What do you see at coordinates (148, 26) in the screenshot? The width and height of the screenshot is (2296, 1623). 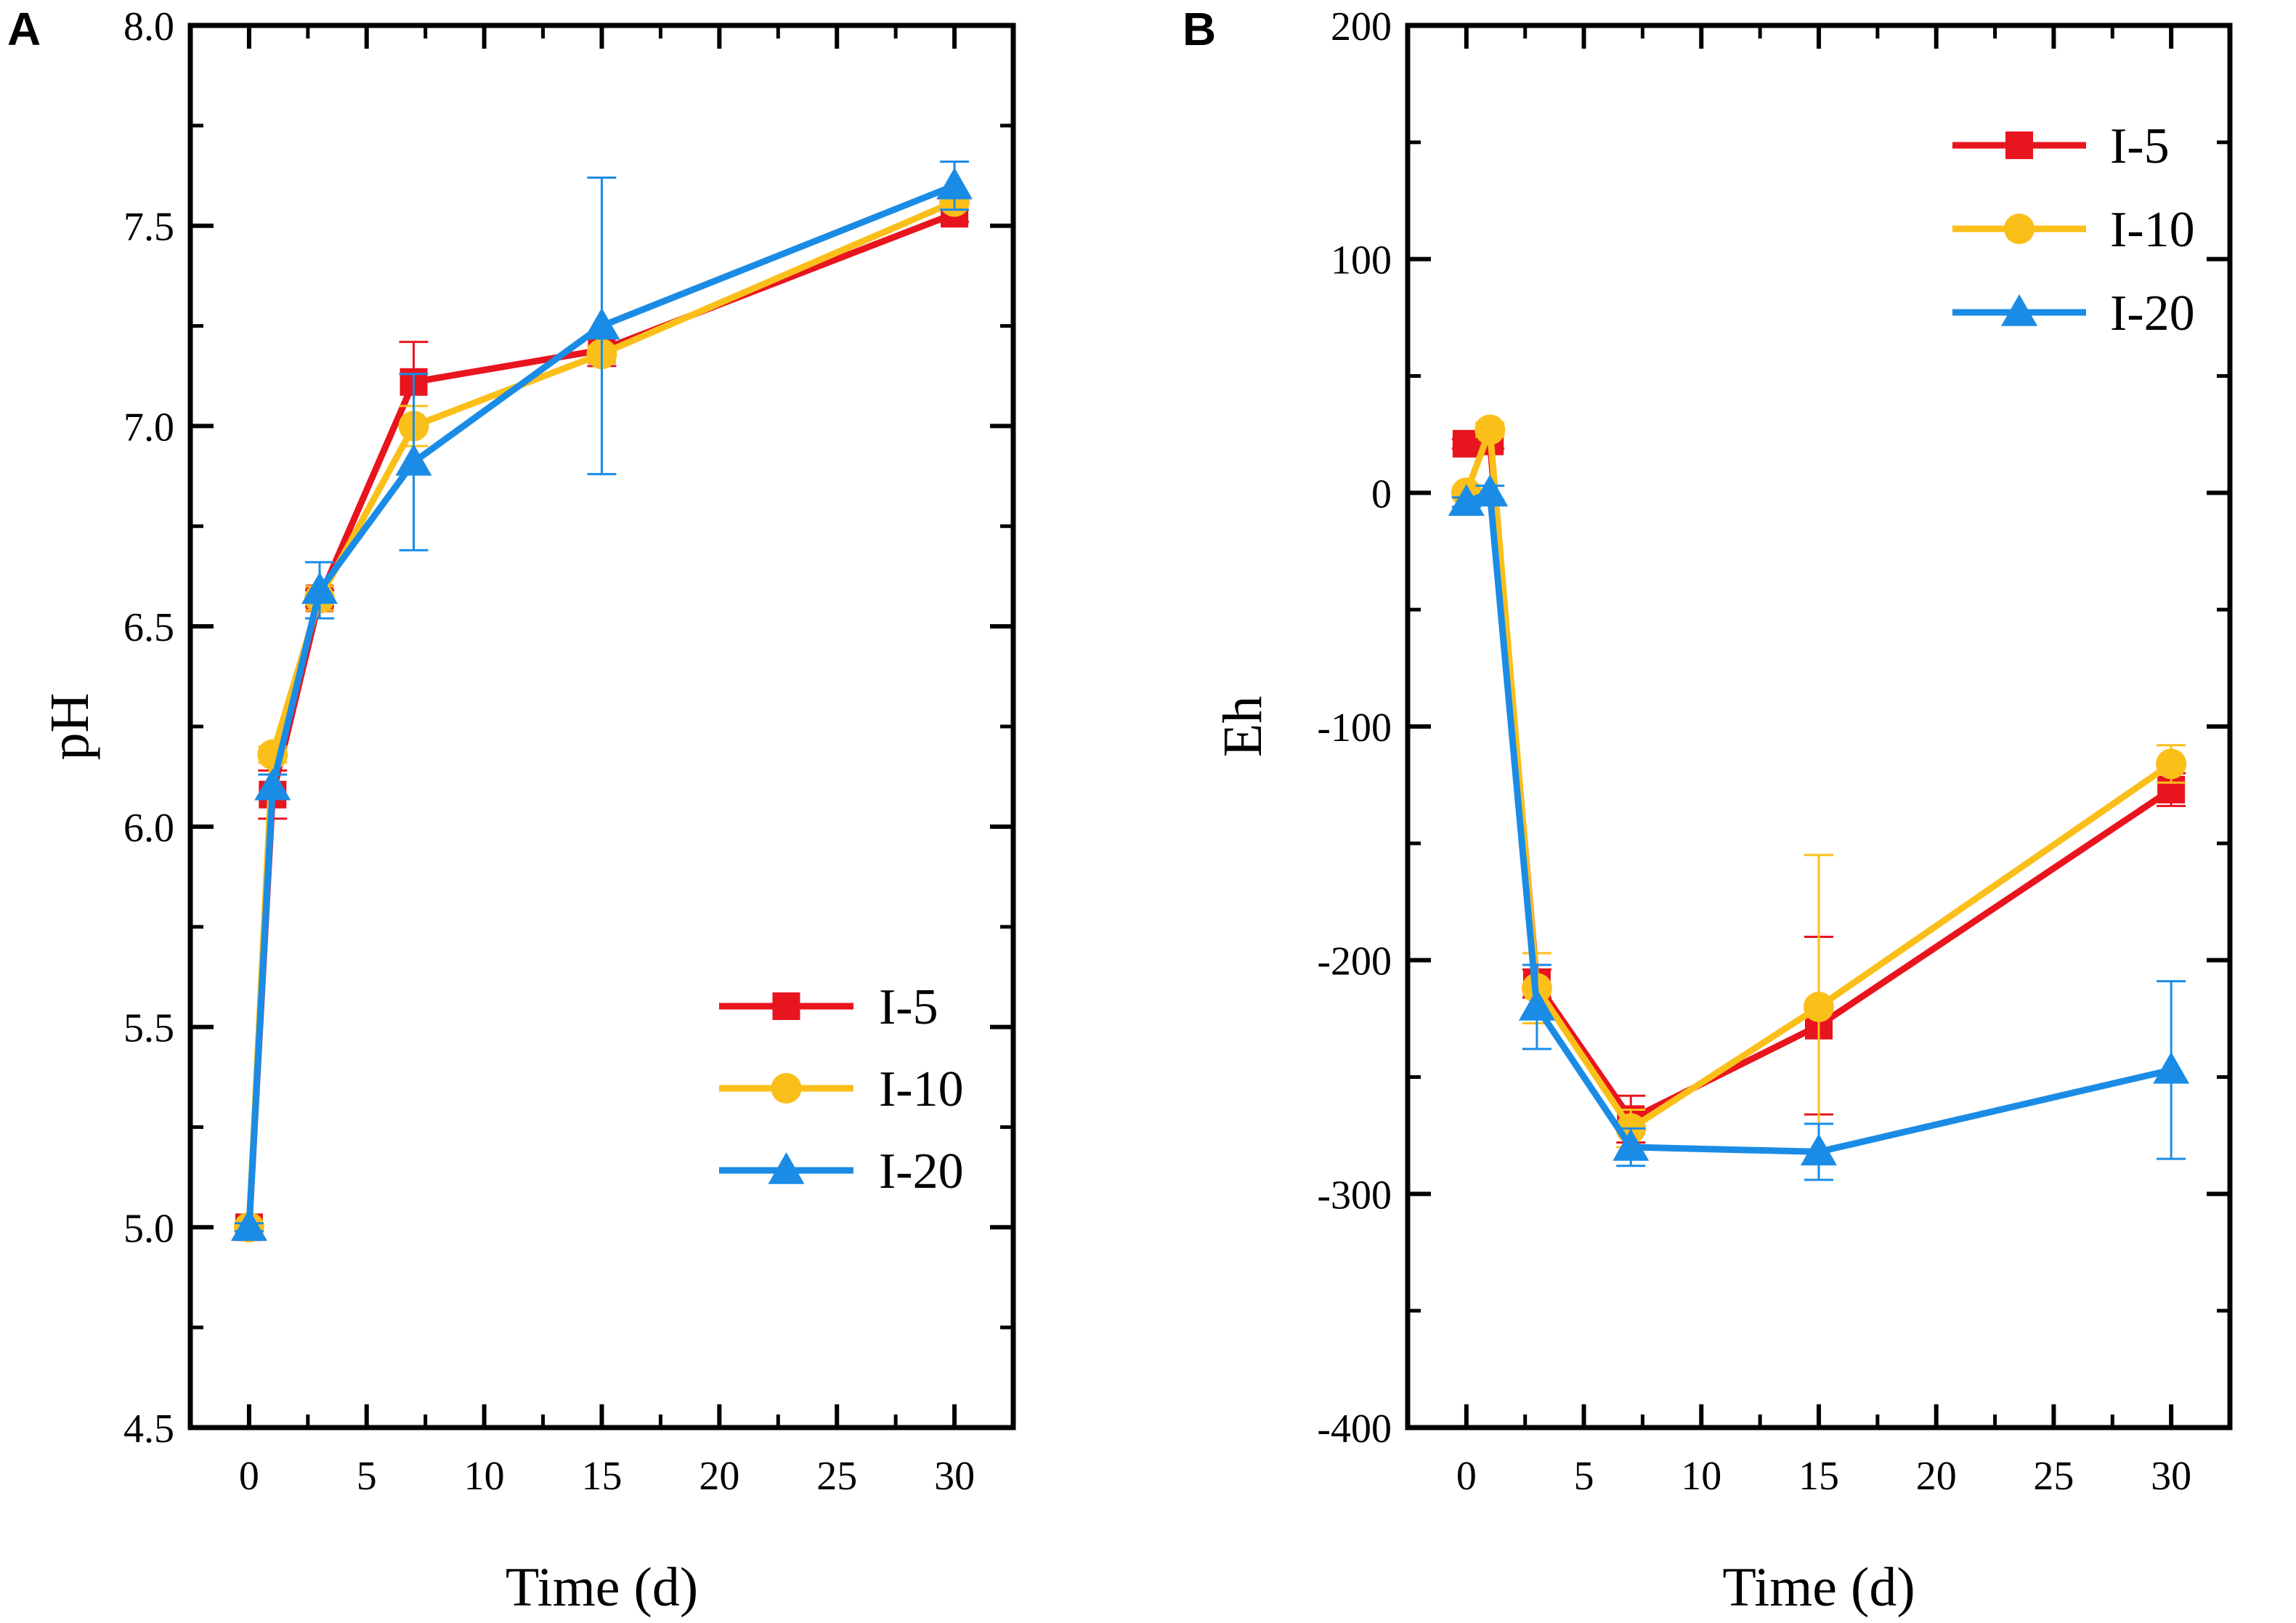 I see `y-tick-label: 8.0` at bounding box center [148, 26].